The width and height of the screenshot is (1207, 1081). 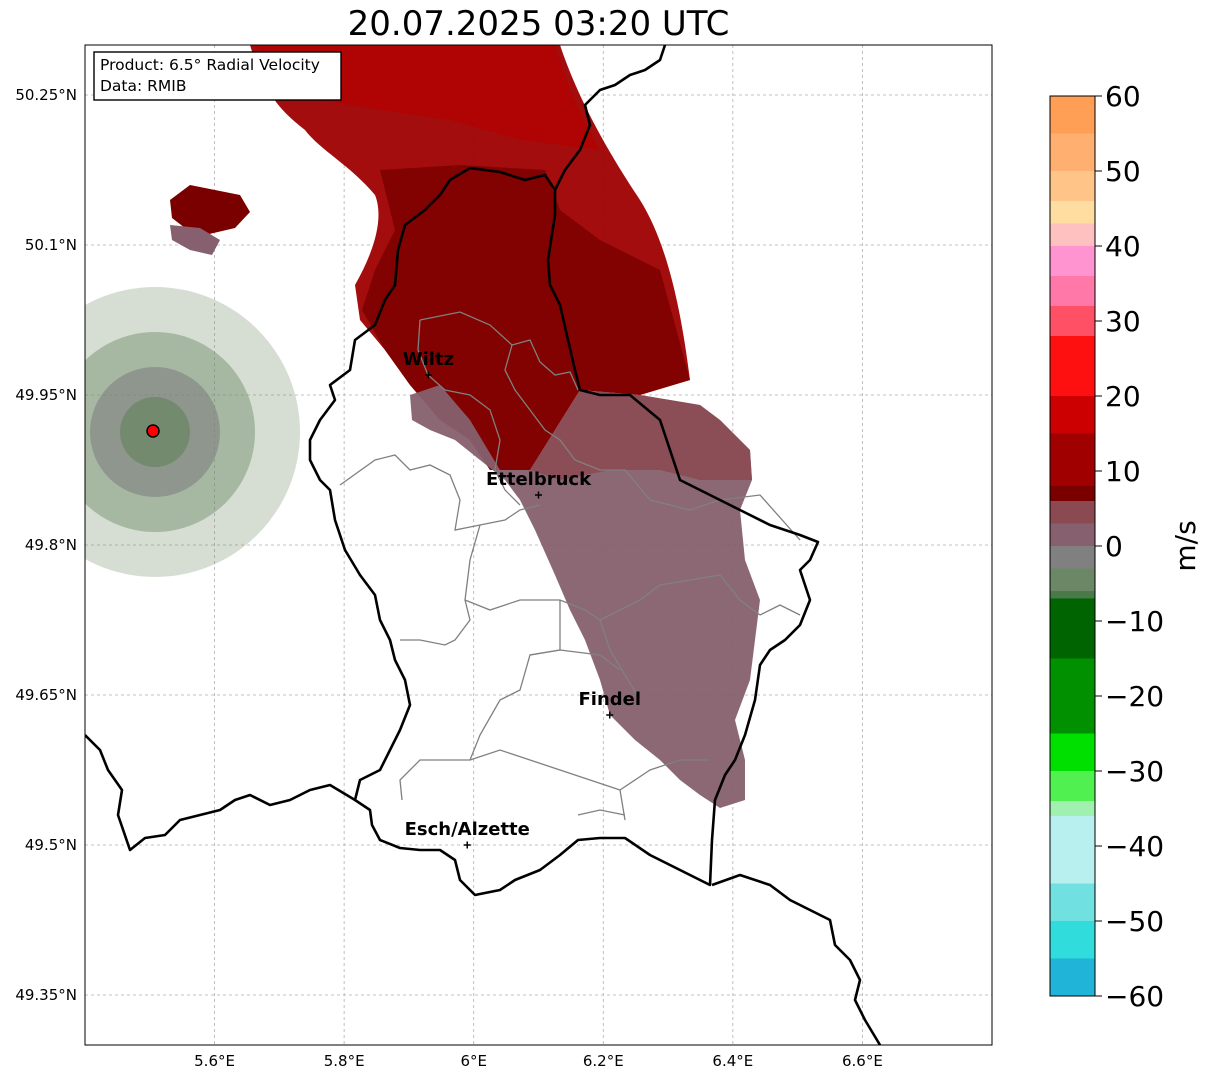 What do you see at coordinates (51, 245) in the screenshot?
I see `lat-tick-label: 50.1°N` at bounding box center [51, 245].